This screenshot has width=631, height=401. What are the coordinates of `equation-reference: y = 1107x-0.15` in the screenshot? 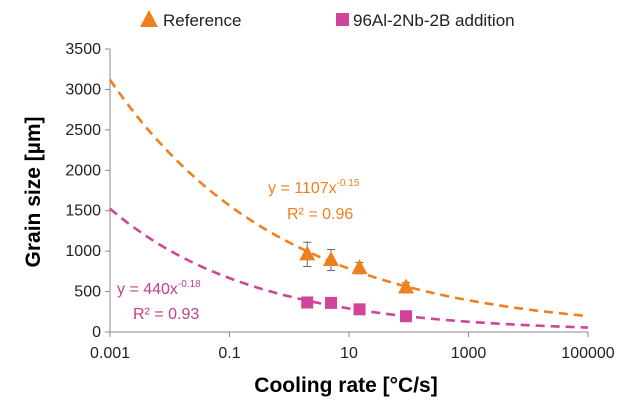 It's located at (314, 187).